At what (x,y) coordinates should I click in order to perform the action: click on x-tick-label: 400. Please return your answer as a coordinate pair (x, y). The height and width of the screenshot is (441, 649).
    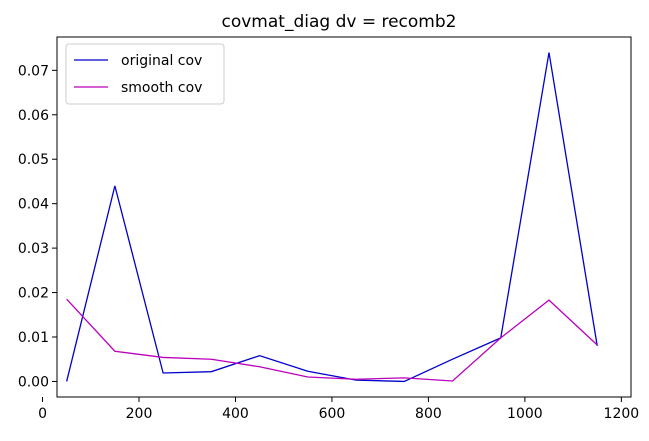
    Looking at the image, I should click on (235, 414).